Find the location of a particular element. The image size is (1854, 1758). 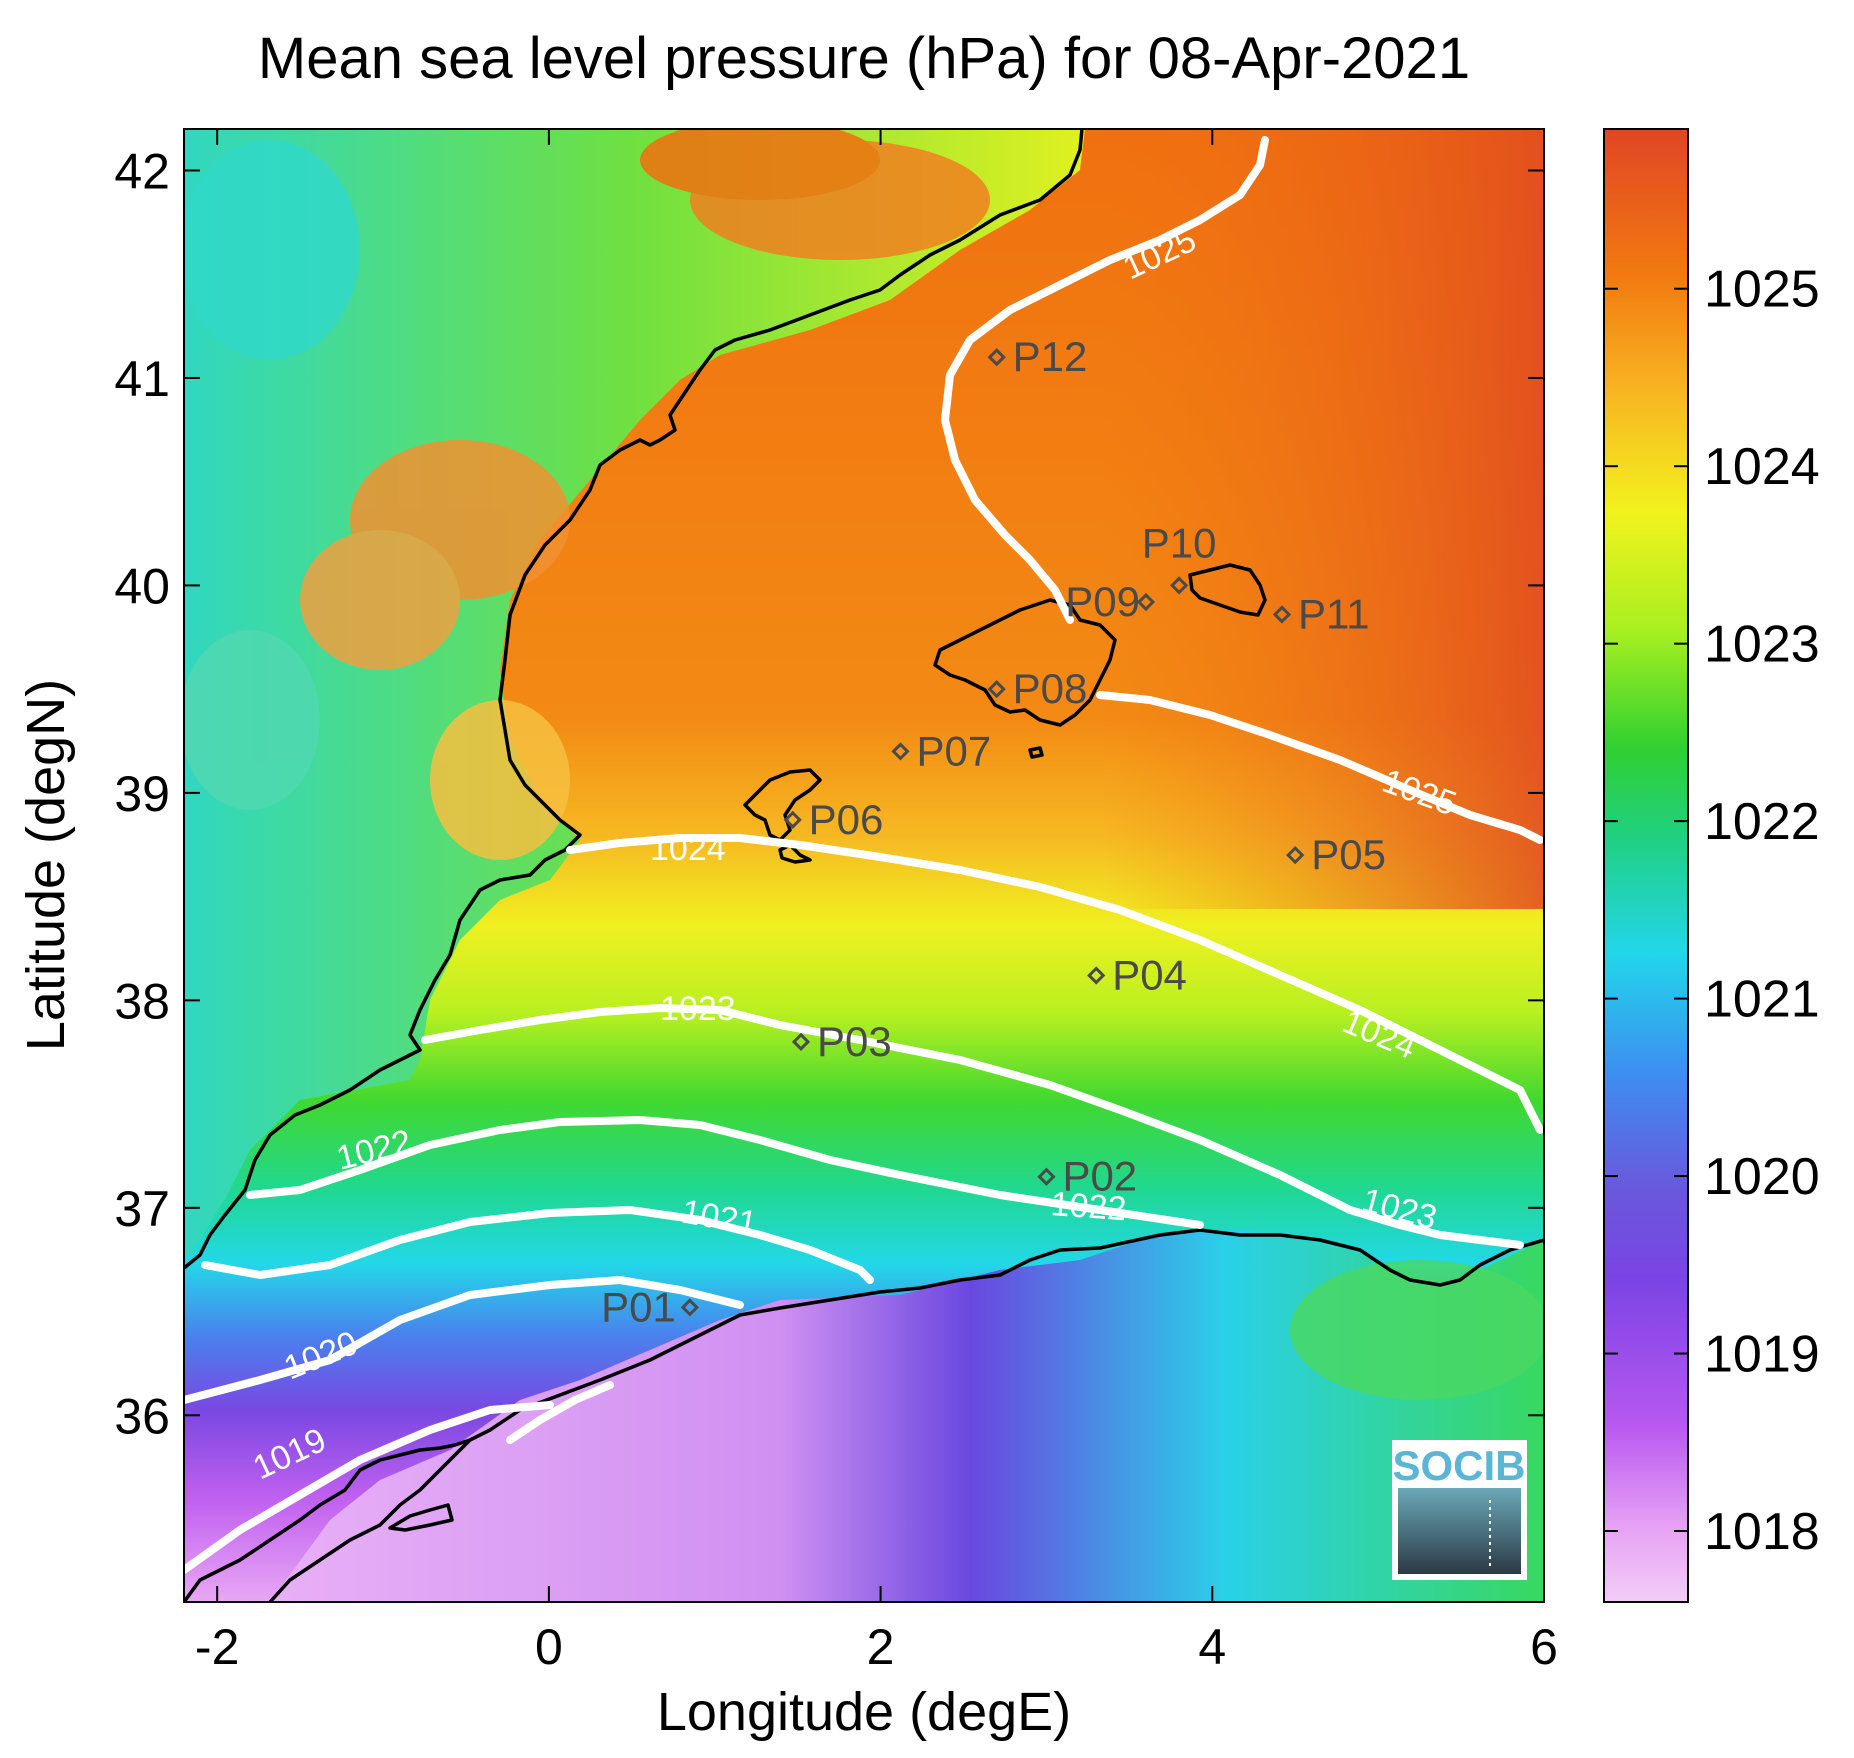

x-tick-label: 4 is located at coordinates (1212, 1647).